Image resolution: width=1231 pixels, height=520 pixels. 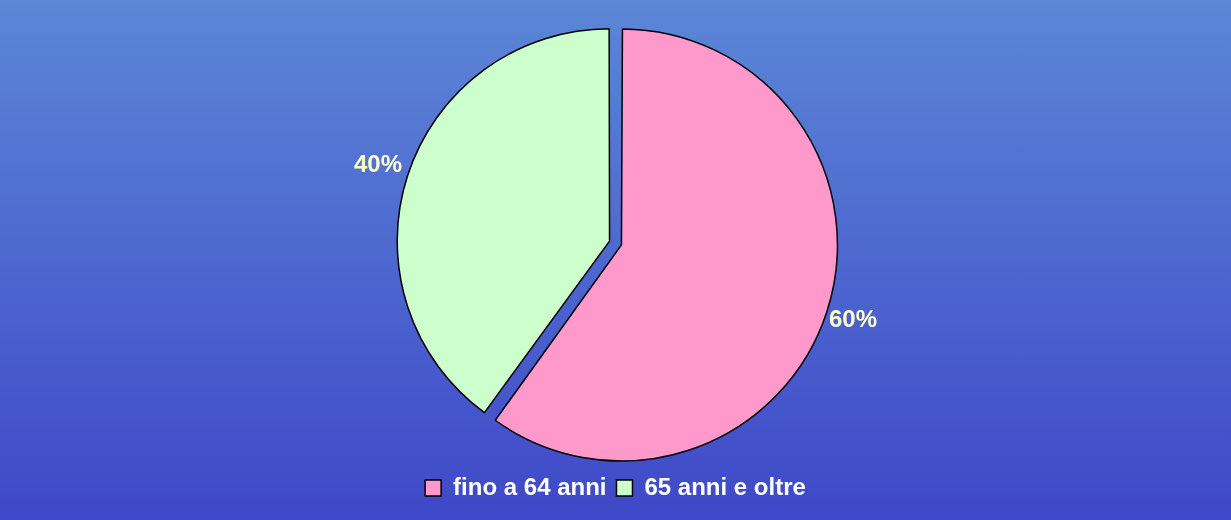 I want to click on data-label: 60%, so click(x=853, y=318).